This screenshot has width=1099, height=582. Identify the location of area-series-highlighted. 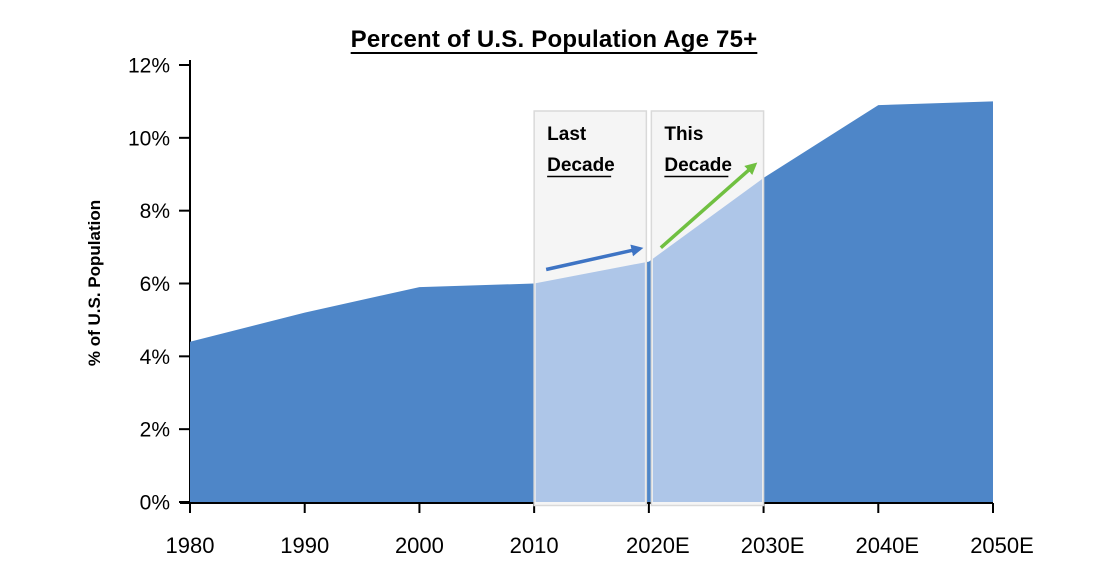
(649, 301).